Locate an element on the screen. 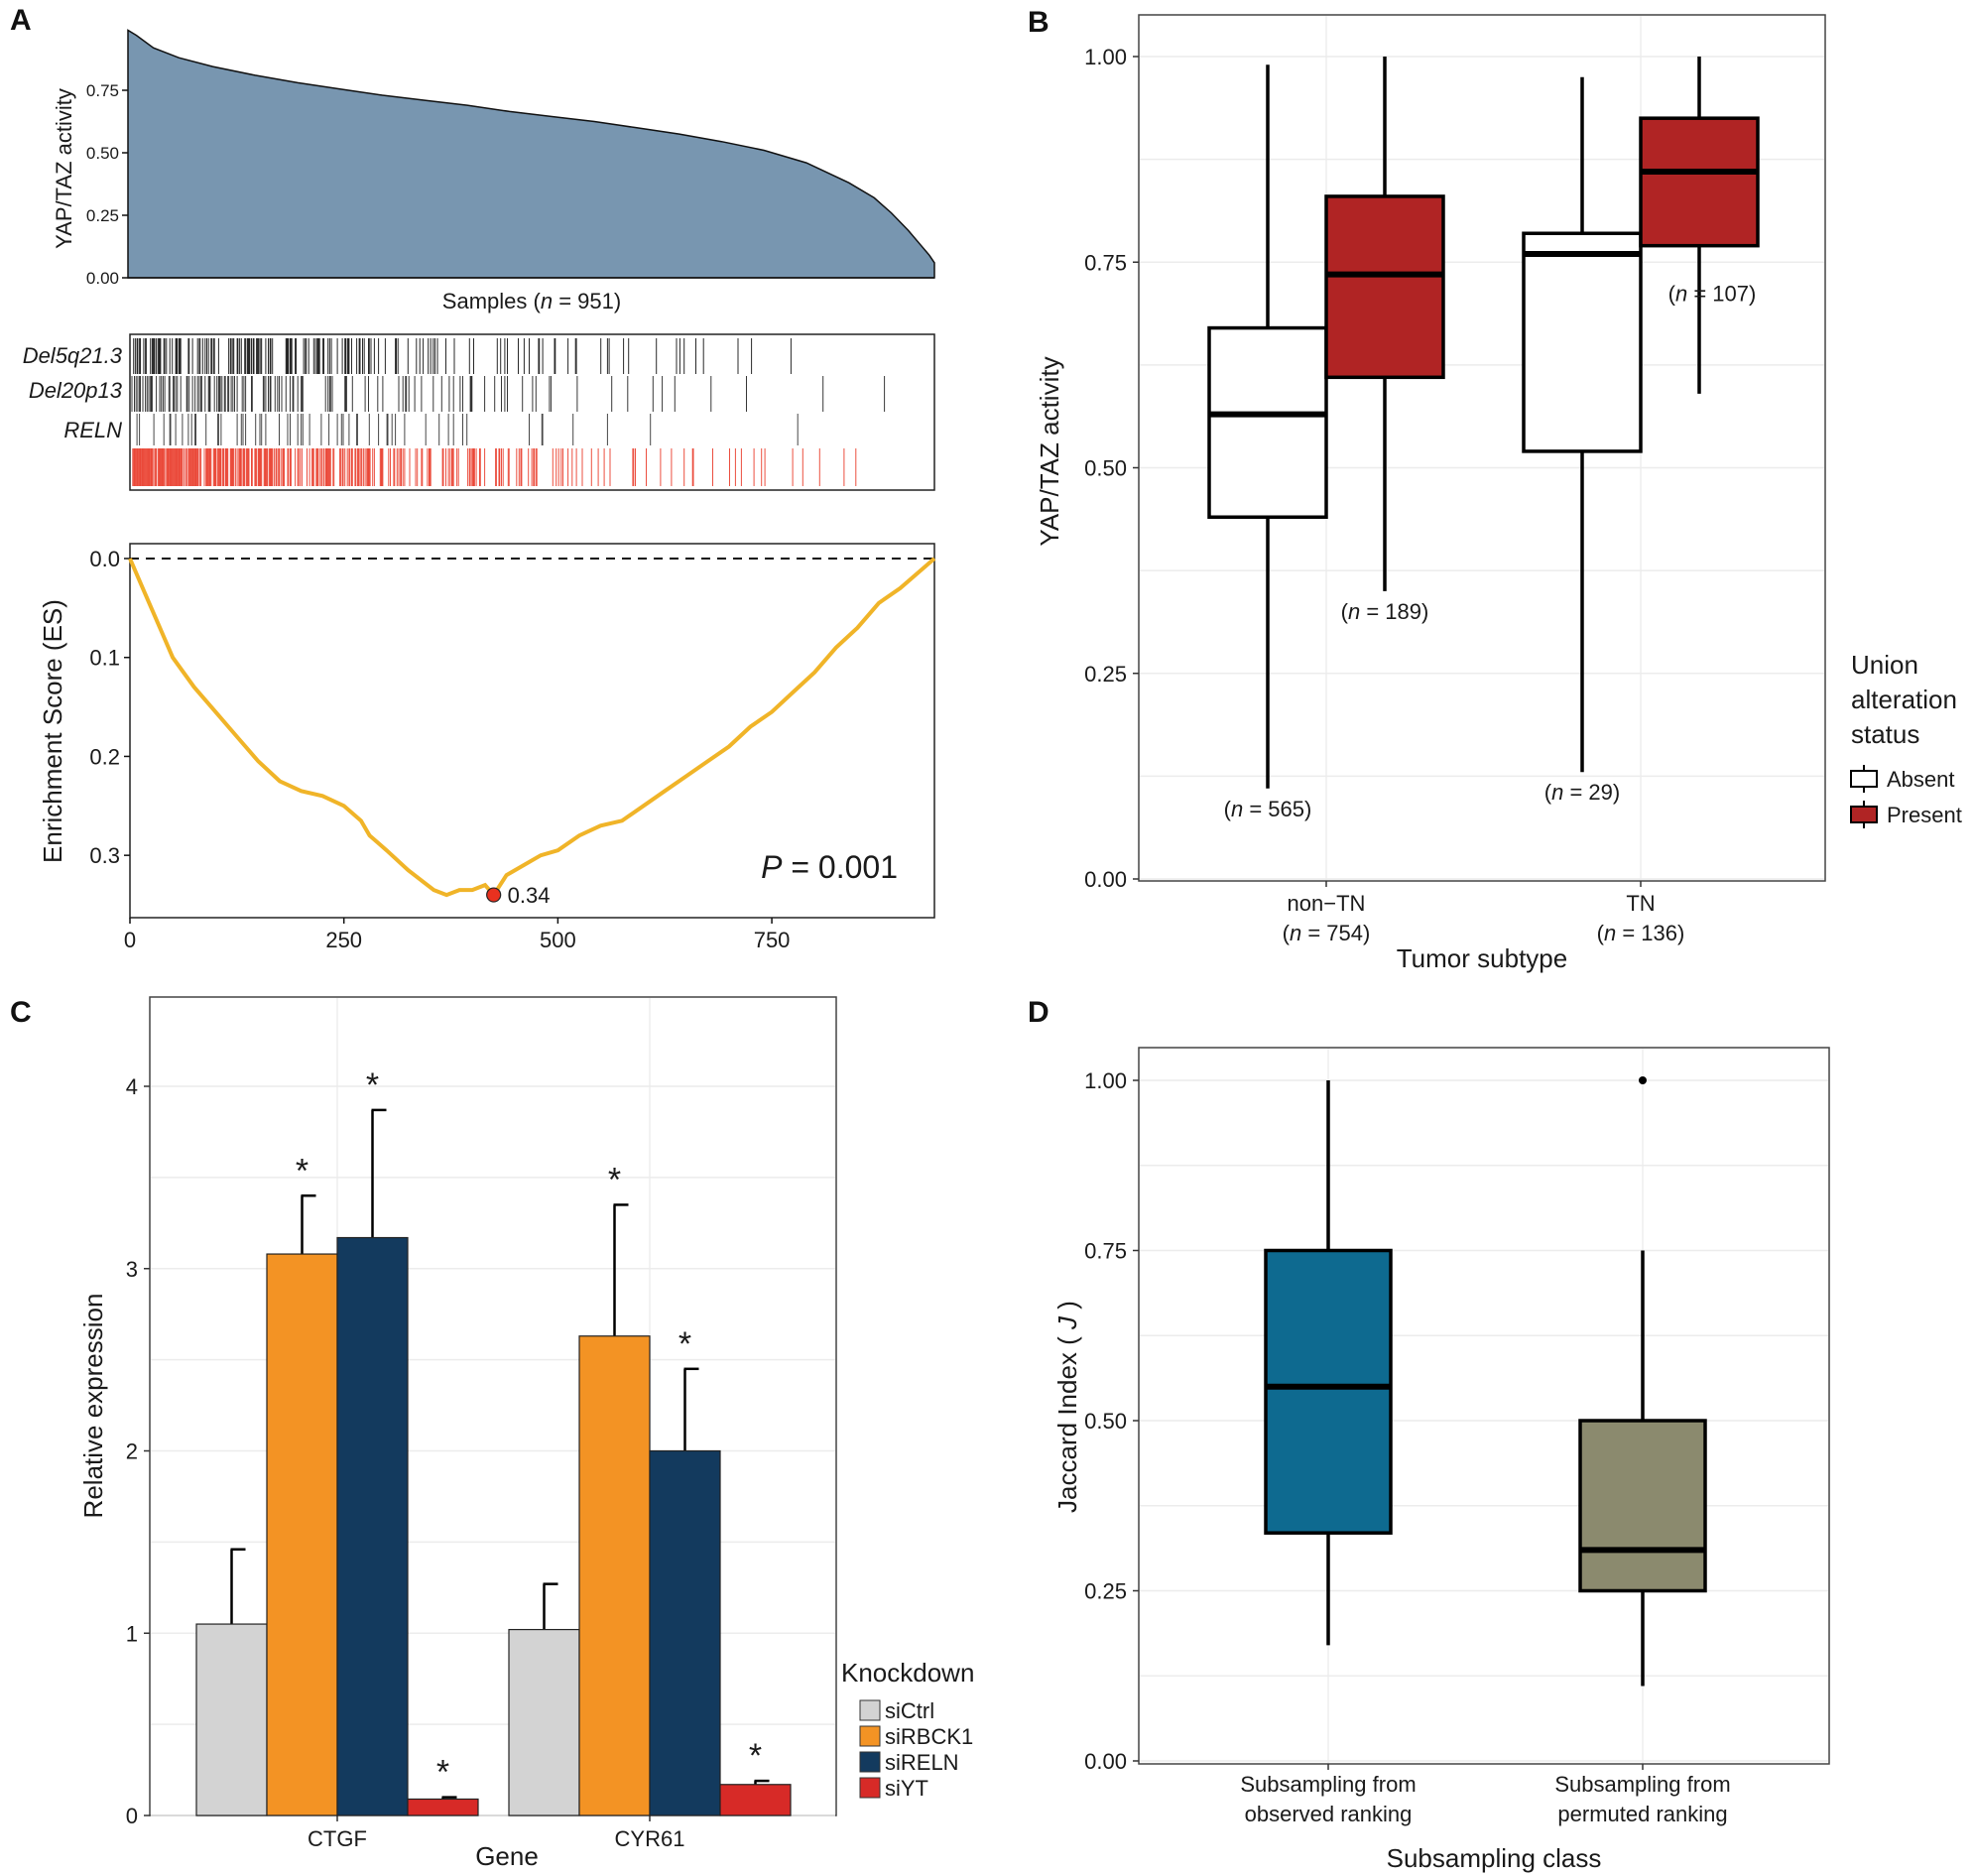  es-x-tick-label: 500 is located at coordinates (558, 940).